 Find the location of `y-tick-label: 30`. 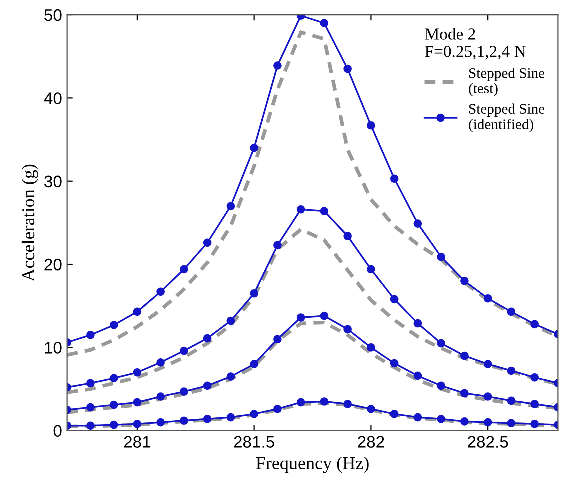

y-tick-label: 30 is located at coordinates (53, 182).